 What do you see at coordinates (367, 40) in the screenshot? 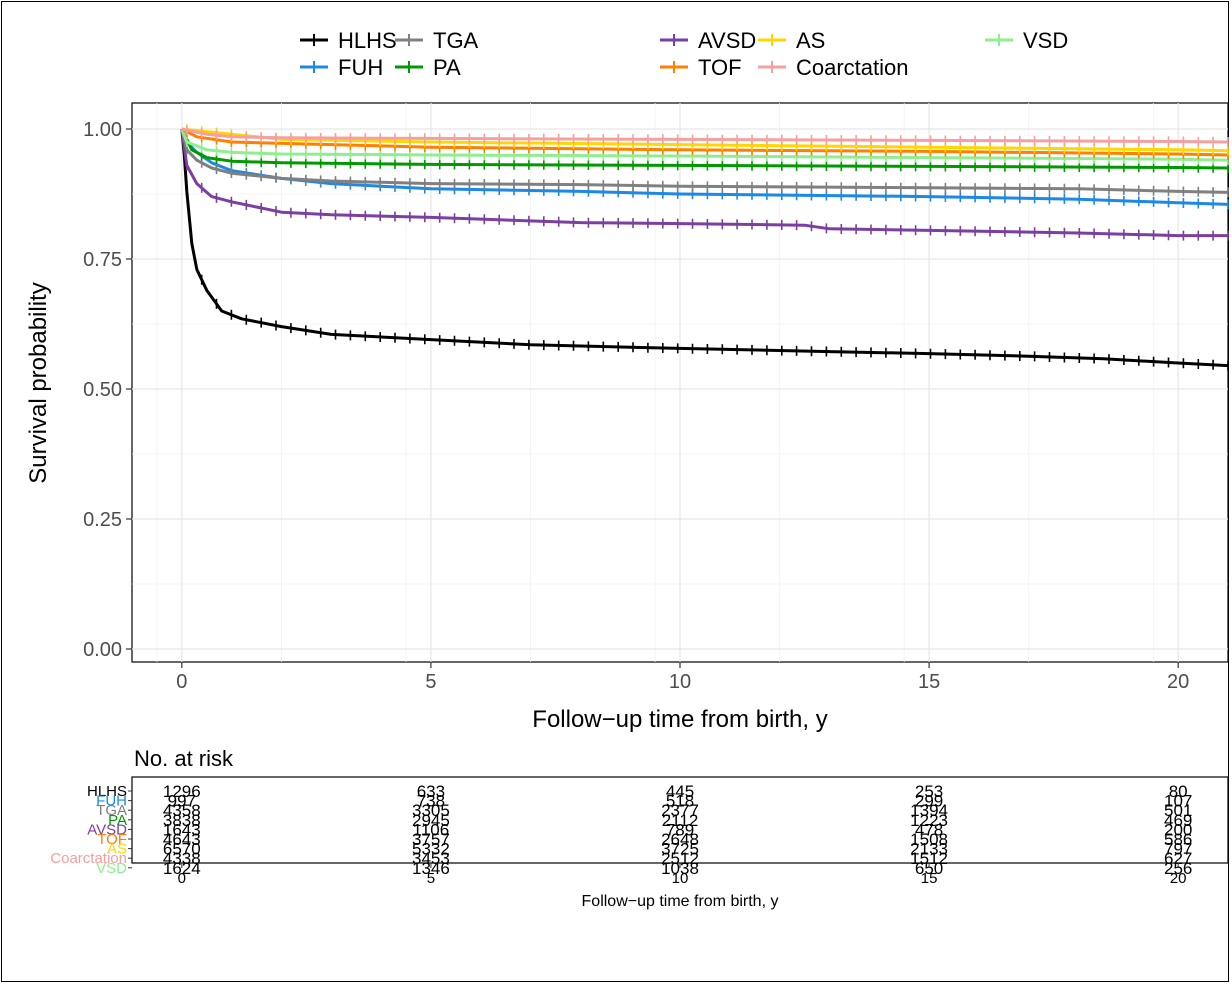
I see `legend-label: HLHS` at bounding box center [367, 40].